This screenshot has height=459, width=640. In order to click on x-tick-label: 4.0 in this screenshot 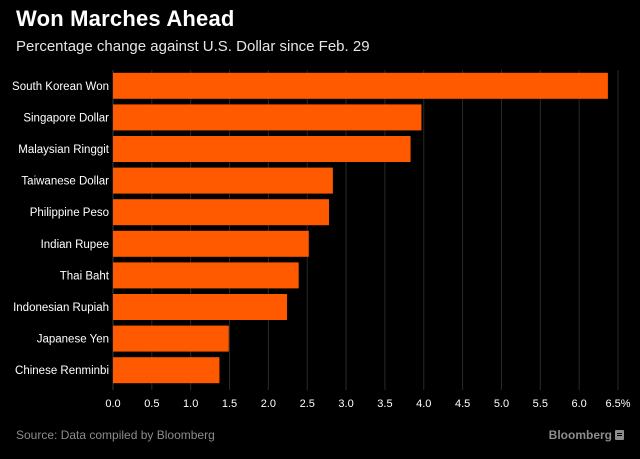, I will do `click(423, 404)`.